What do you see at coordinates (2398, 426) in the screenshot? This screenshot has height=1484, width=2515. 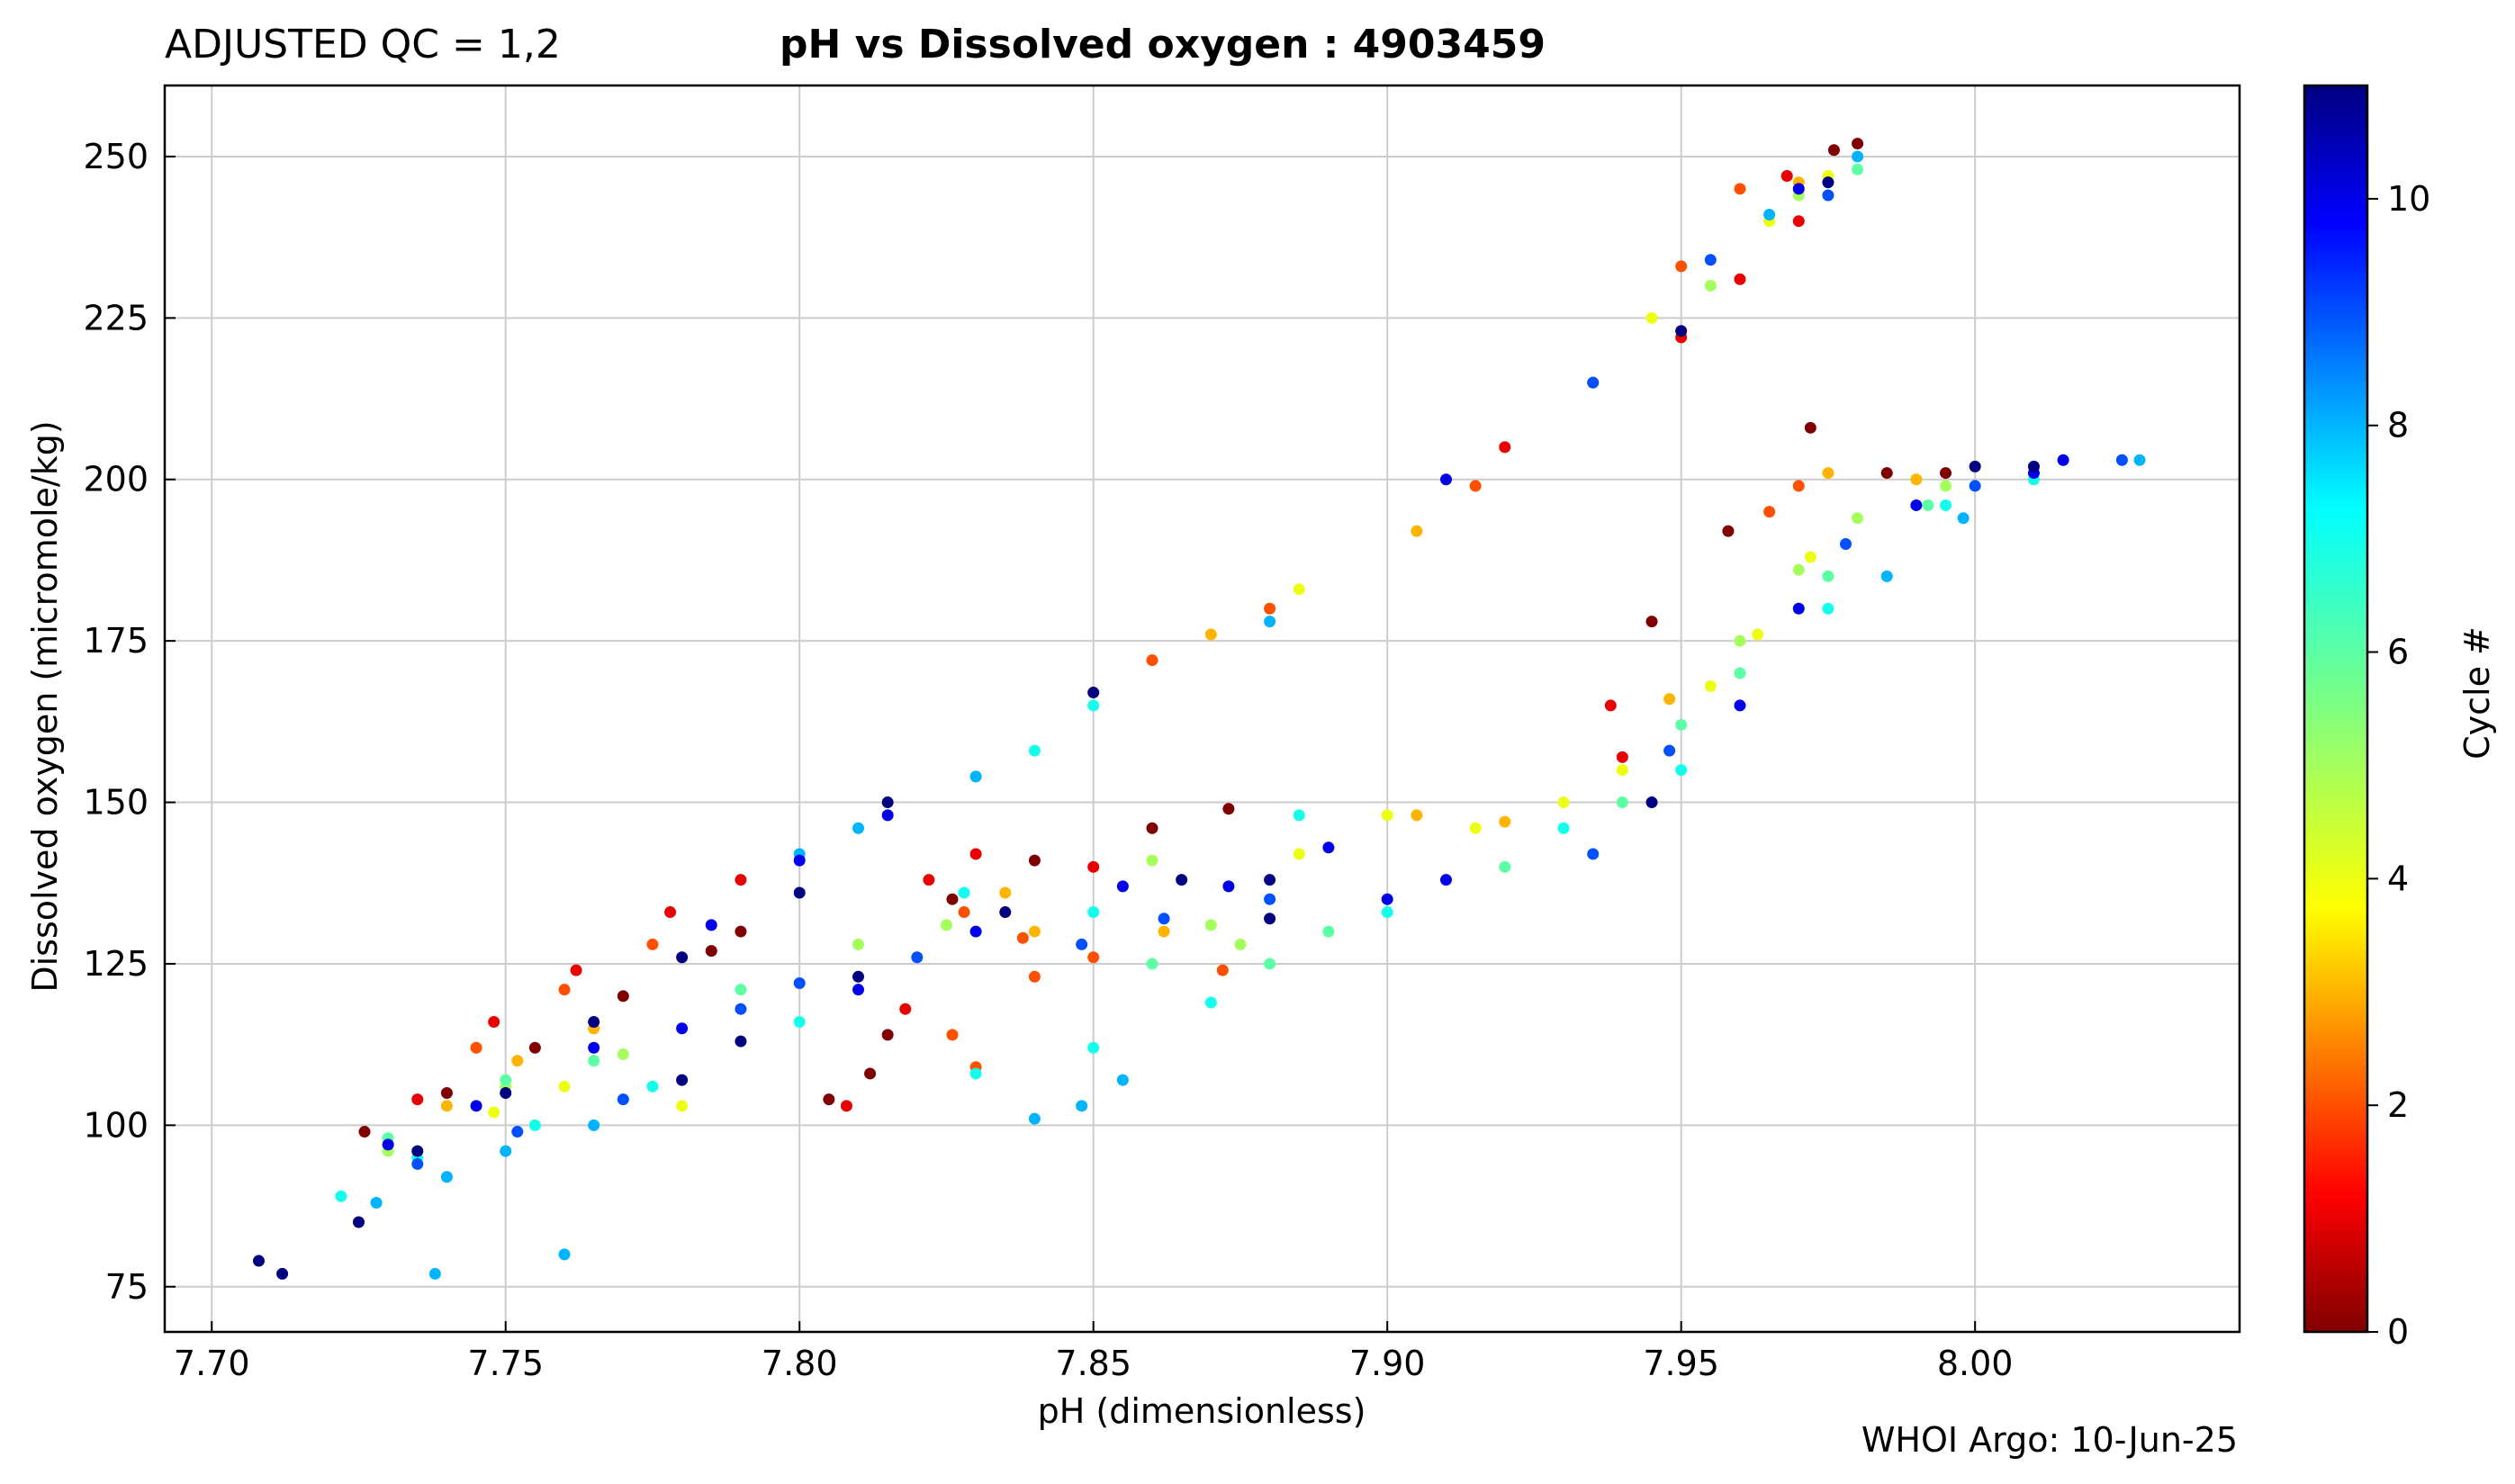 I see `colorbar-tick-label: 8` at bounding box center [2398, 426].